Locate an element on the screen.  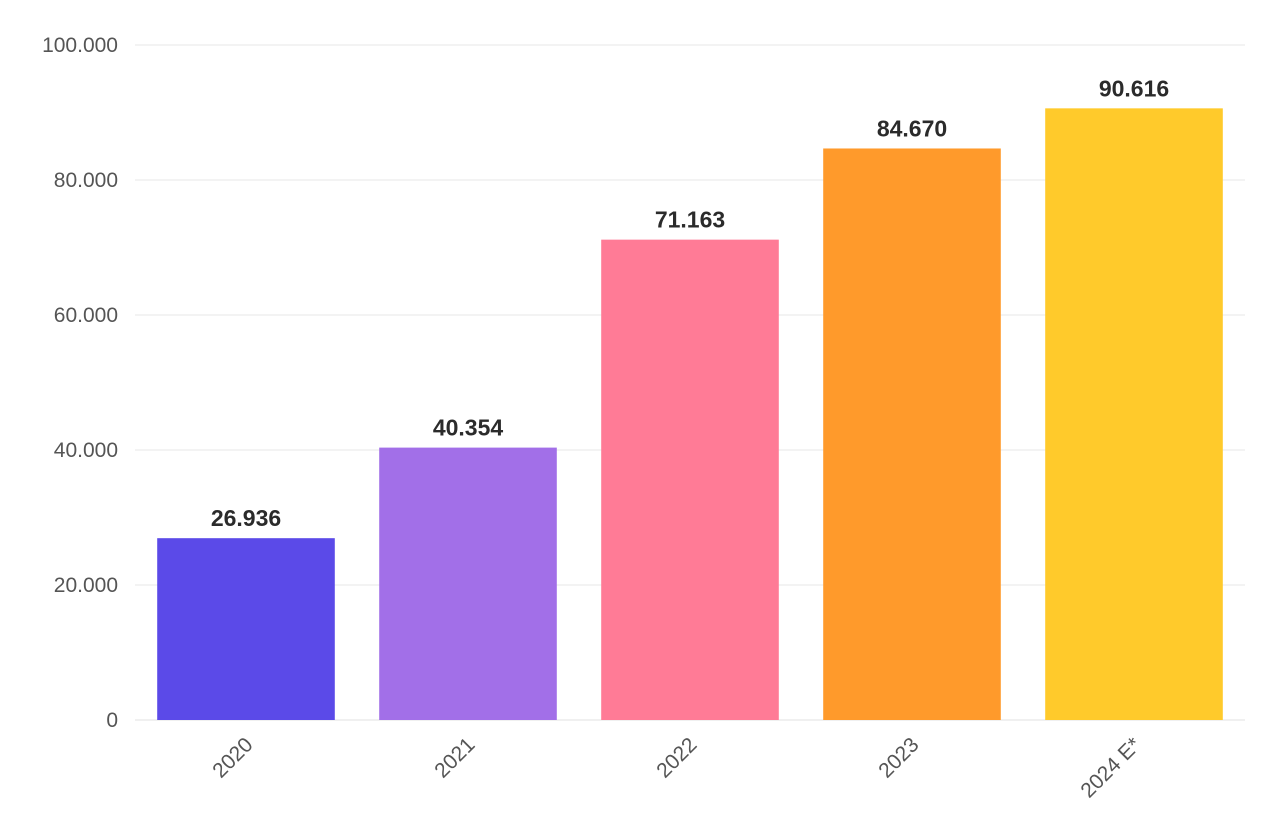
bar-2022 is located at coordinates (690, 479).